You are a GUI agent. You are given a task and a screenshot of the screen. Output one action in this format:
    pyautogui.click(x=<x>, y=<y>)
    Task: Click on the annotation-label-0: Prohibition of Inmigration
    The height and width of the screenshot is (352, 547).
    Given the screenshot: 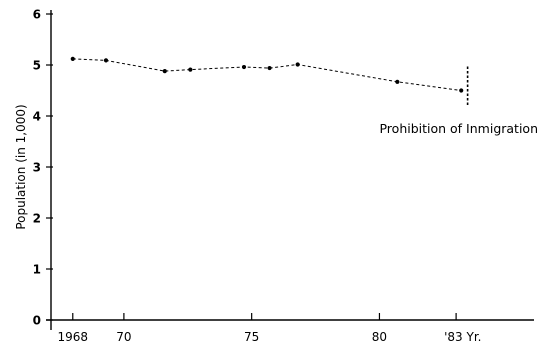 What is the action you would take?
    pyautogui.click(x=458, y=128)
    